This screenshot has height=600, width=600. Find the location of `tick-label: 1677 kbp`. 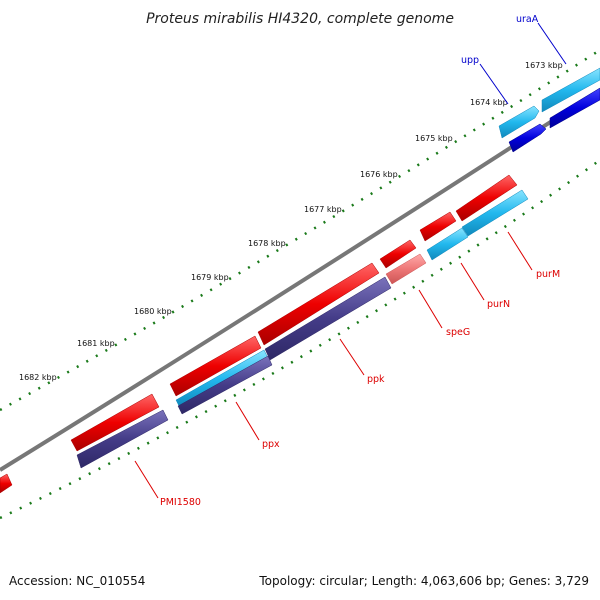

tick-label: 1677 kbp is located at coordinates (323, 209).